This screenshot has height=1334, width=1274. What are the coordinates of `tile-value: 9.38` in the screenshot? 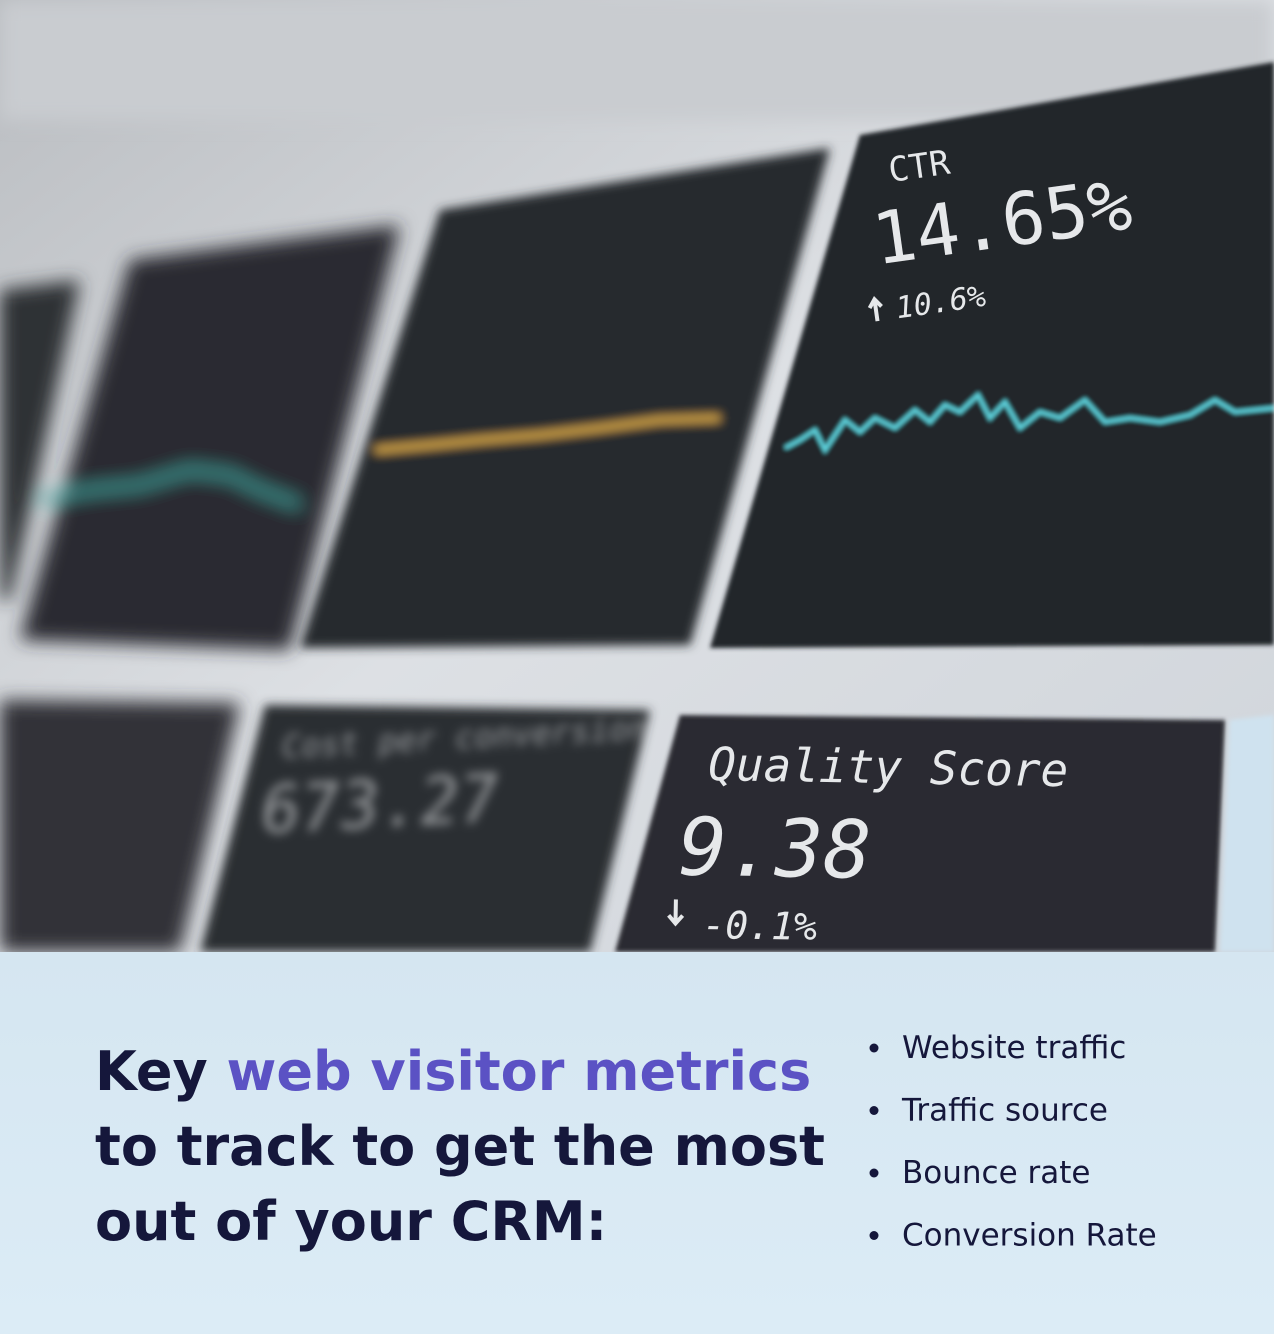 It's located at (775, 849).